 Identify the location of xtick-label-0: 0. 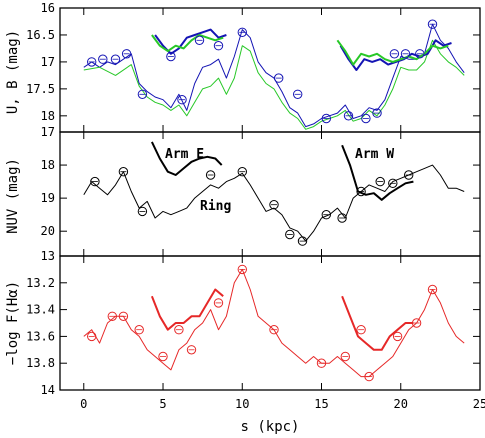
(83, 404).